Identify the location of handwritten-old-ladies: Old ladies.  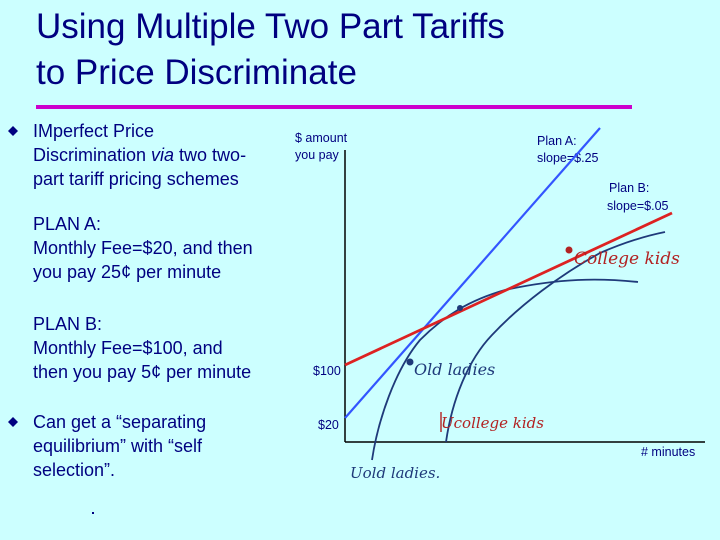
(454, 369).